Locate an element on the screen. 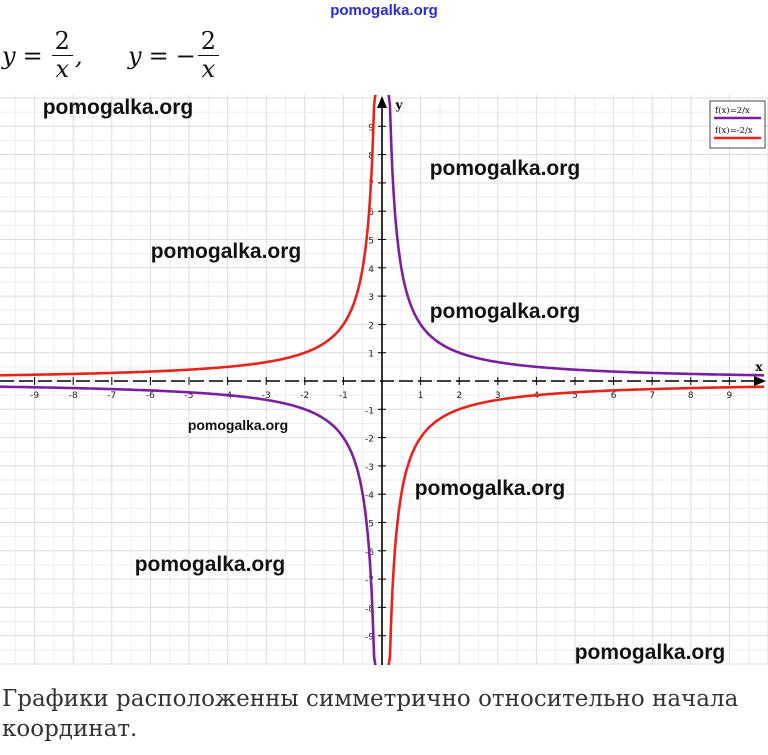 This screenshot has width=768, height=755. x-tick-label: -9 is located at coordinates (34, 396).